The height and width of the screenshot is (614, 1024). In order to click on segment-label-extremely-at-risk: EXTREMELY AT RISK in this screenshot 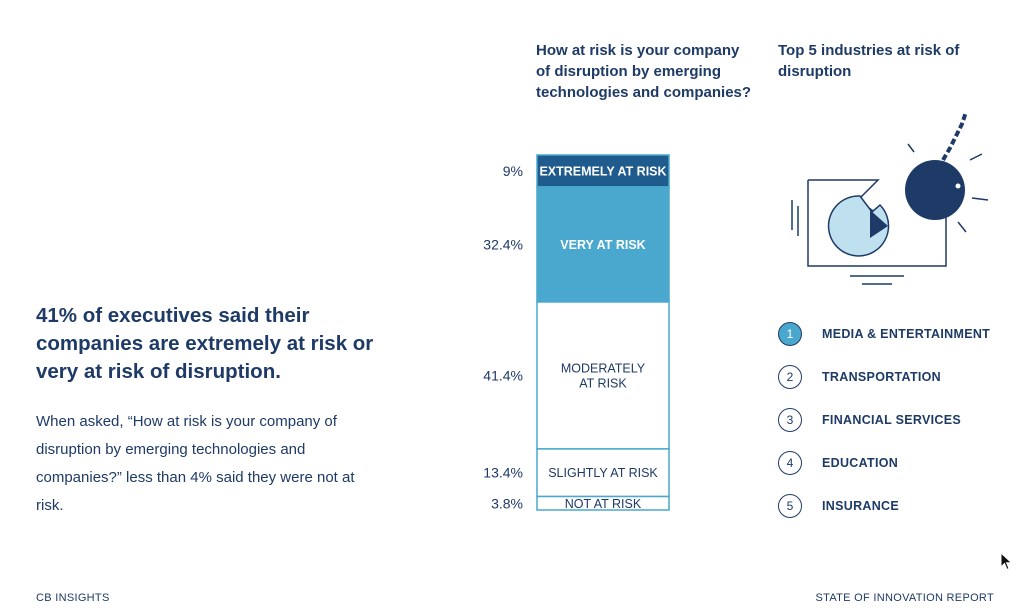, I will do `click(602, 171)`.